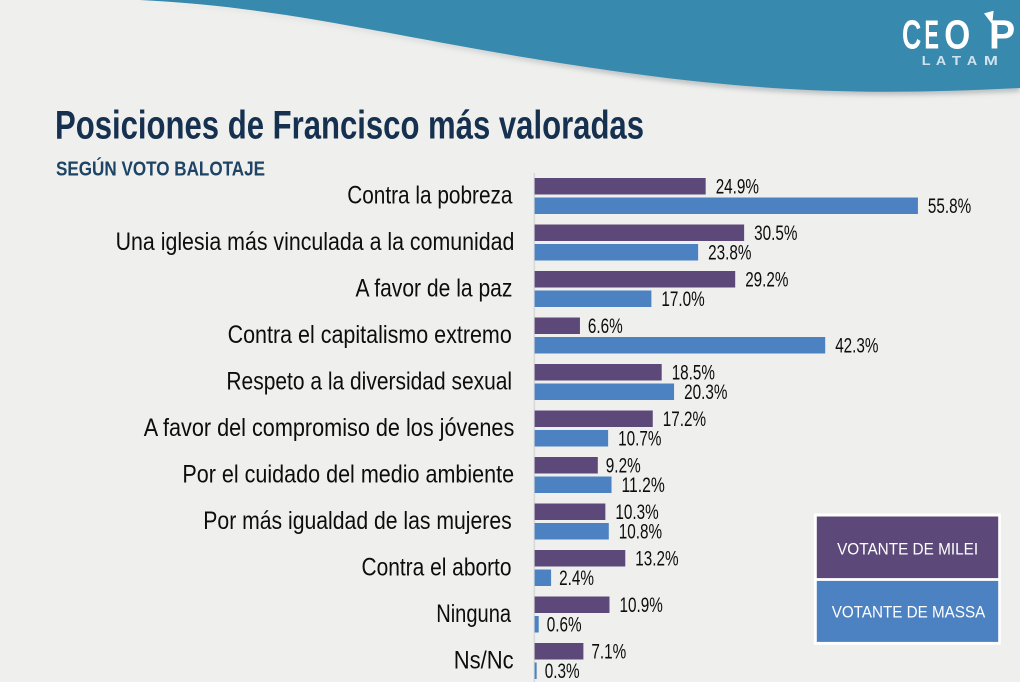 This screenshot has height=682, width=1020. Describe the element at coordinates (656, 559) in the screenshot. I see `svg-text: 13.2%` at that location.